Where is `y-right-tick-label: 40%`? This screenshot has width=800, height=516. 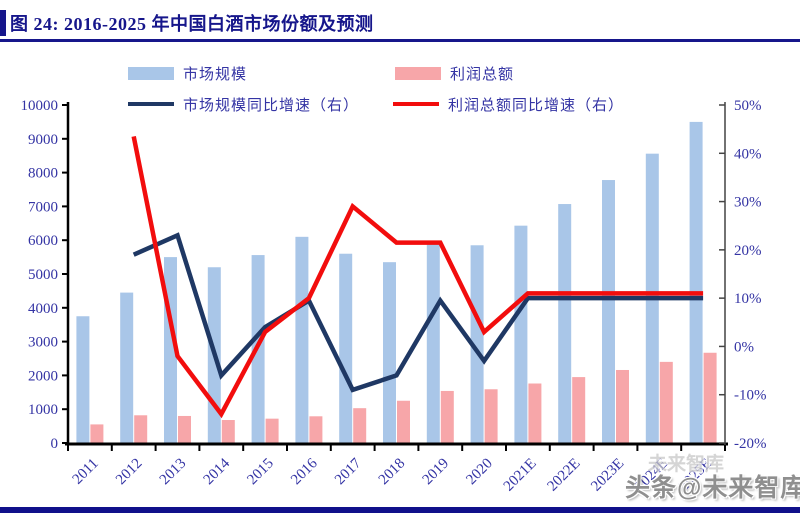
y-right-tick-label: 40% is located at coordinates (748, 154).